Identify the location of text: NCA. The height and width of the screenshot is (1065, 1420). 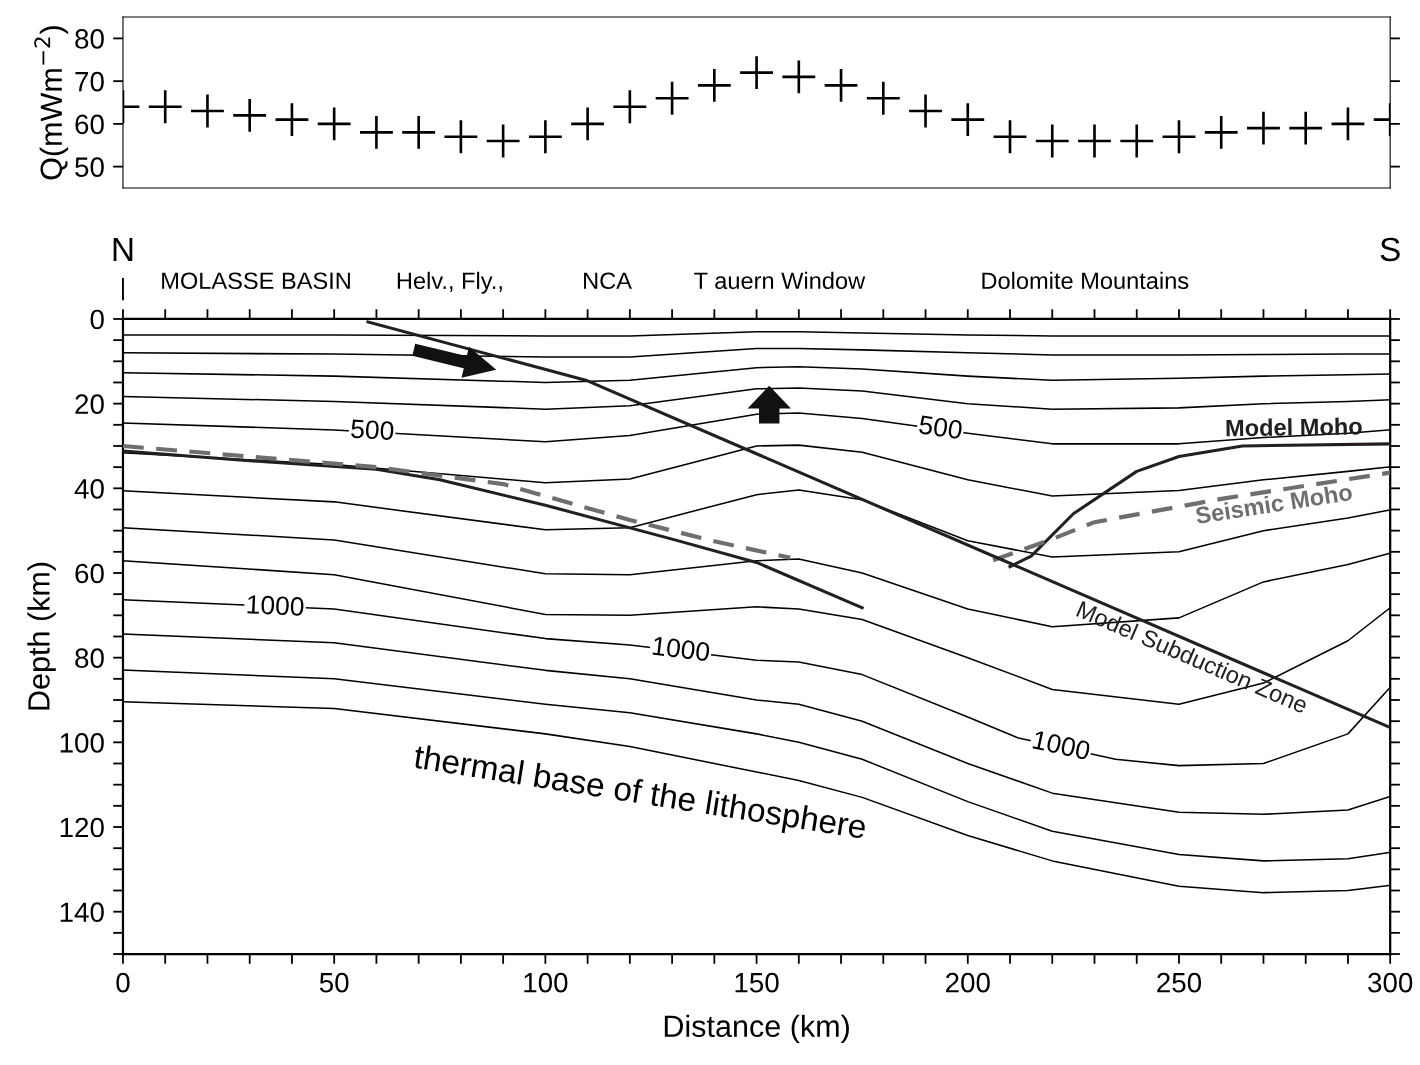
(608, 281).